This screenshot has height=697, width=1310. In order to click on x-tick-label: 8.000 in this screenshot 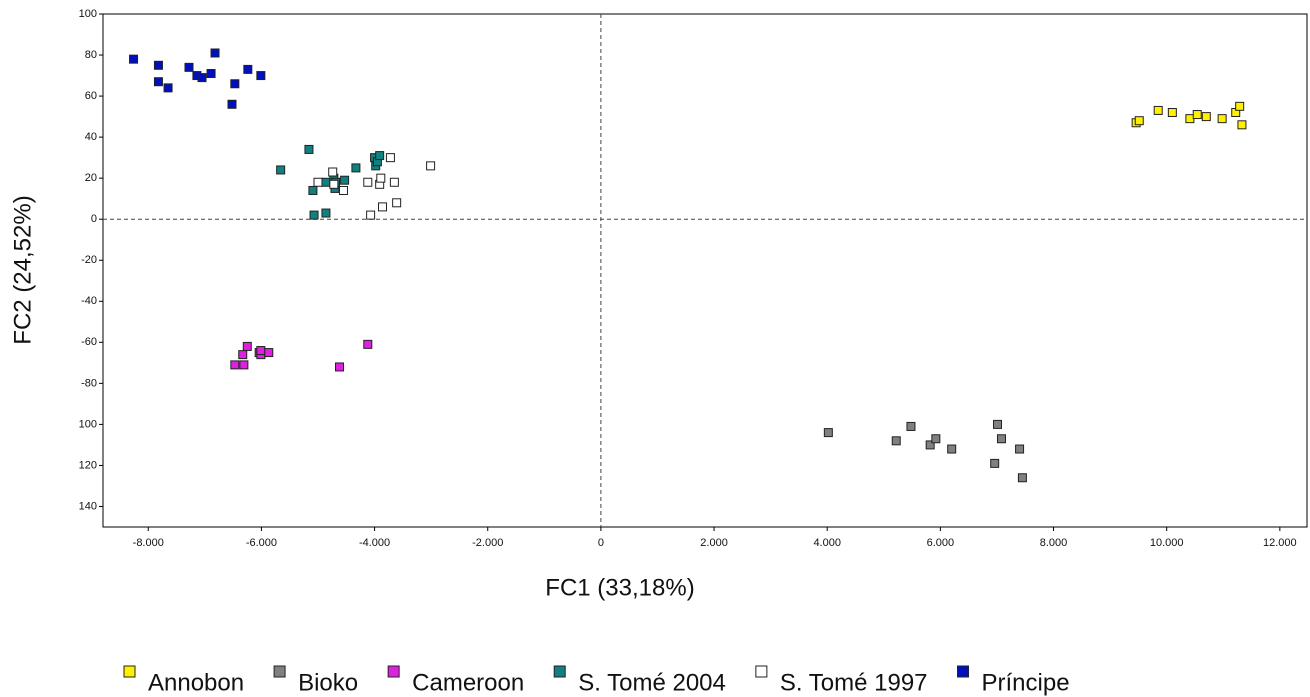, I will do `click(1054, 543)`.